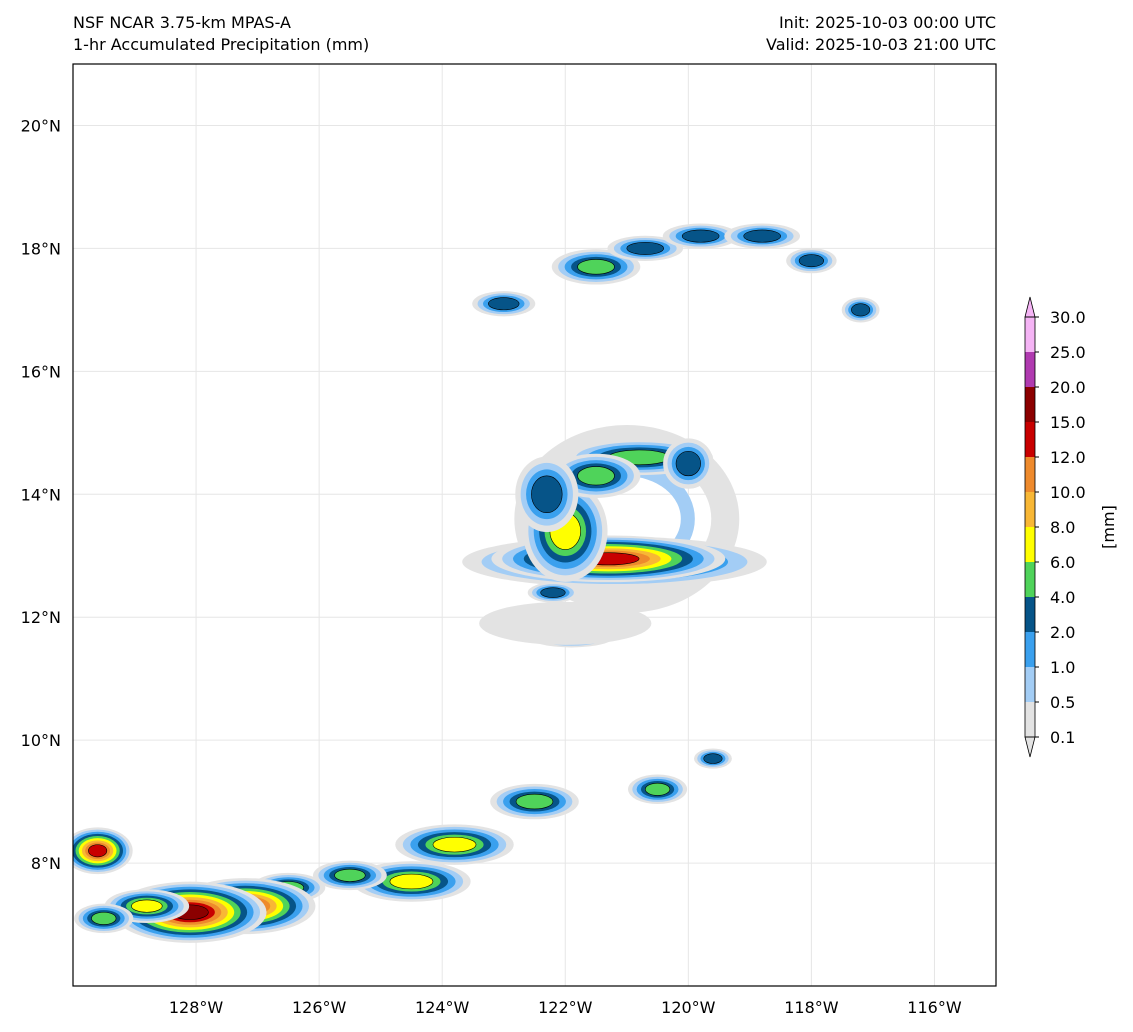  I want to click on latitude-ticks: 8°N 10°N 12°N 14°N 16°N 18°N 20°N, so click(41, 494).